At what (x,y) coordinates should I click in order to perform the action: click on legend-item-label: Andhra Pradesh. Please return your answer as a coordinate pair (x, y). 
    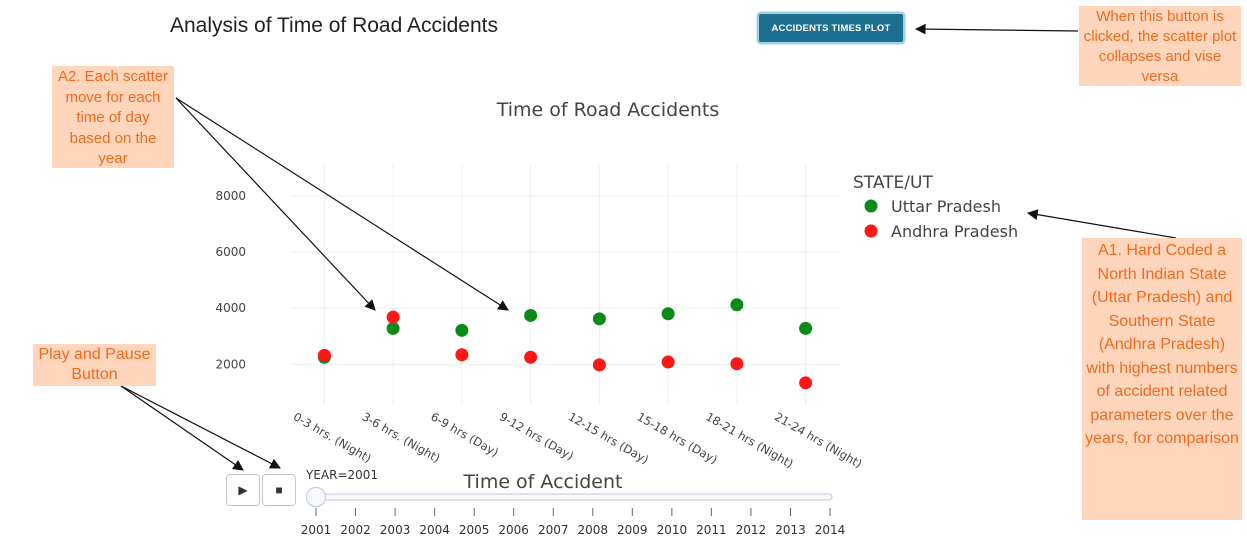
    Looking at the image, I should click on (954, 231).